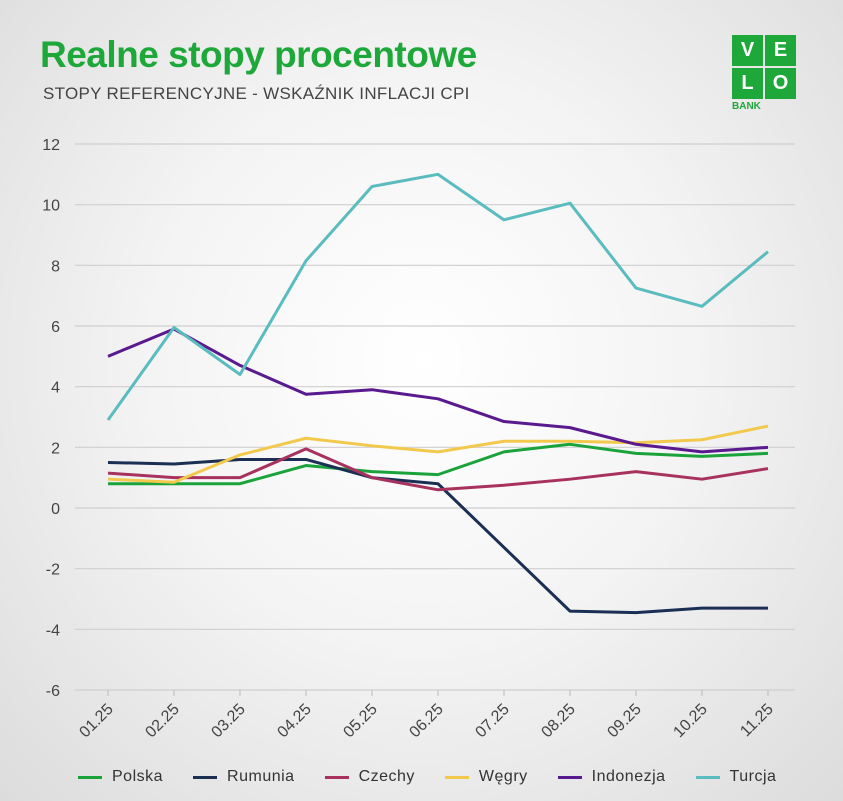  What do you see at coordinates (442, 777) in the screenshot?
I see `legend: Polska Rumunia Czechy Węgry Indonezja Turcja` at bounding box center [442, 777].